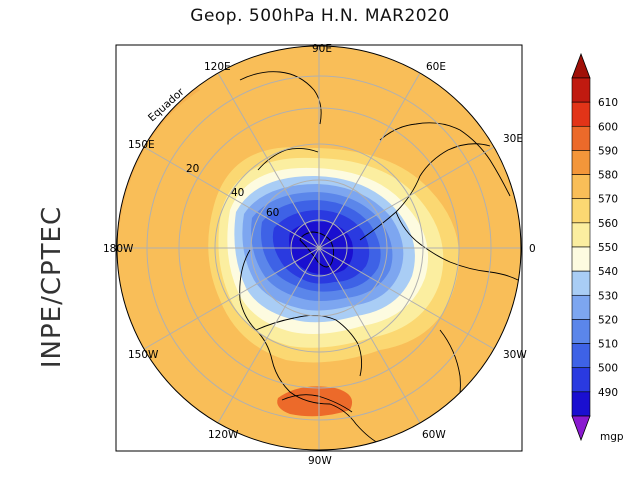  Describe the element at coordinates (141, 145) in the screenshot. I see `lon-label-150e: 150E` at that location.